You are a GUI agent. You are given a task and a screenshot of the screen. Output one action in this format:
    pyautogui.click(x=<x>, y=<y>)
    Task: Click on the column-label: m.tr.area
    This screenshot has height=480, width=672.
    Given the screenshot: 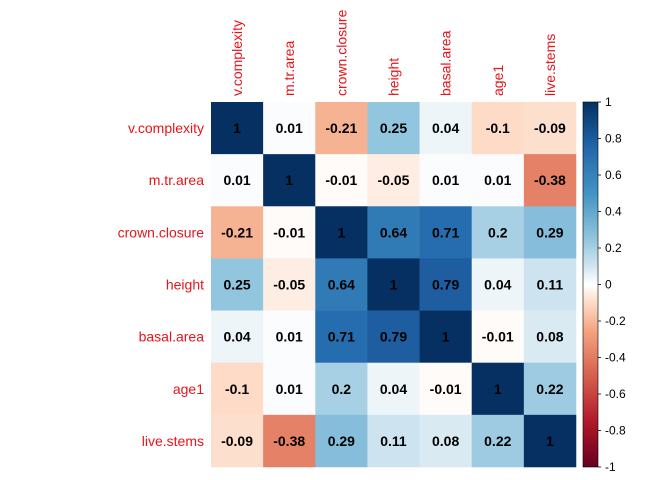 What is the action you would take?
    pyautogui.click(x=289, y=68)
    